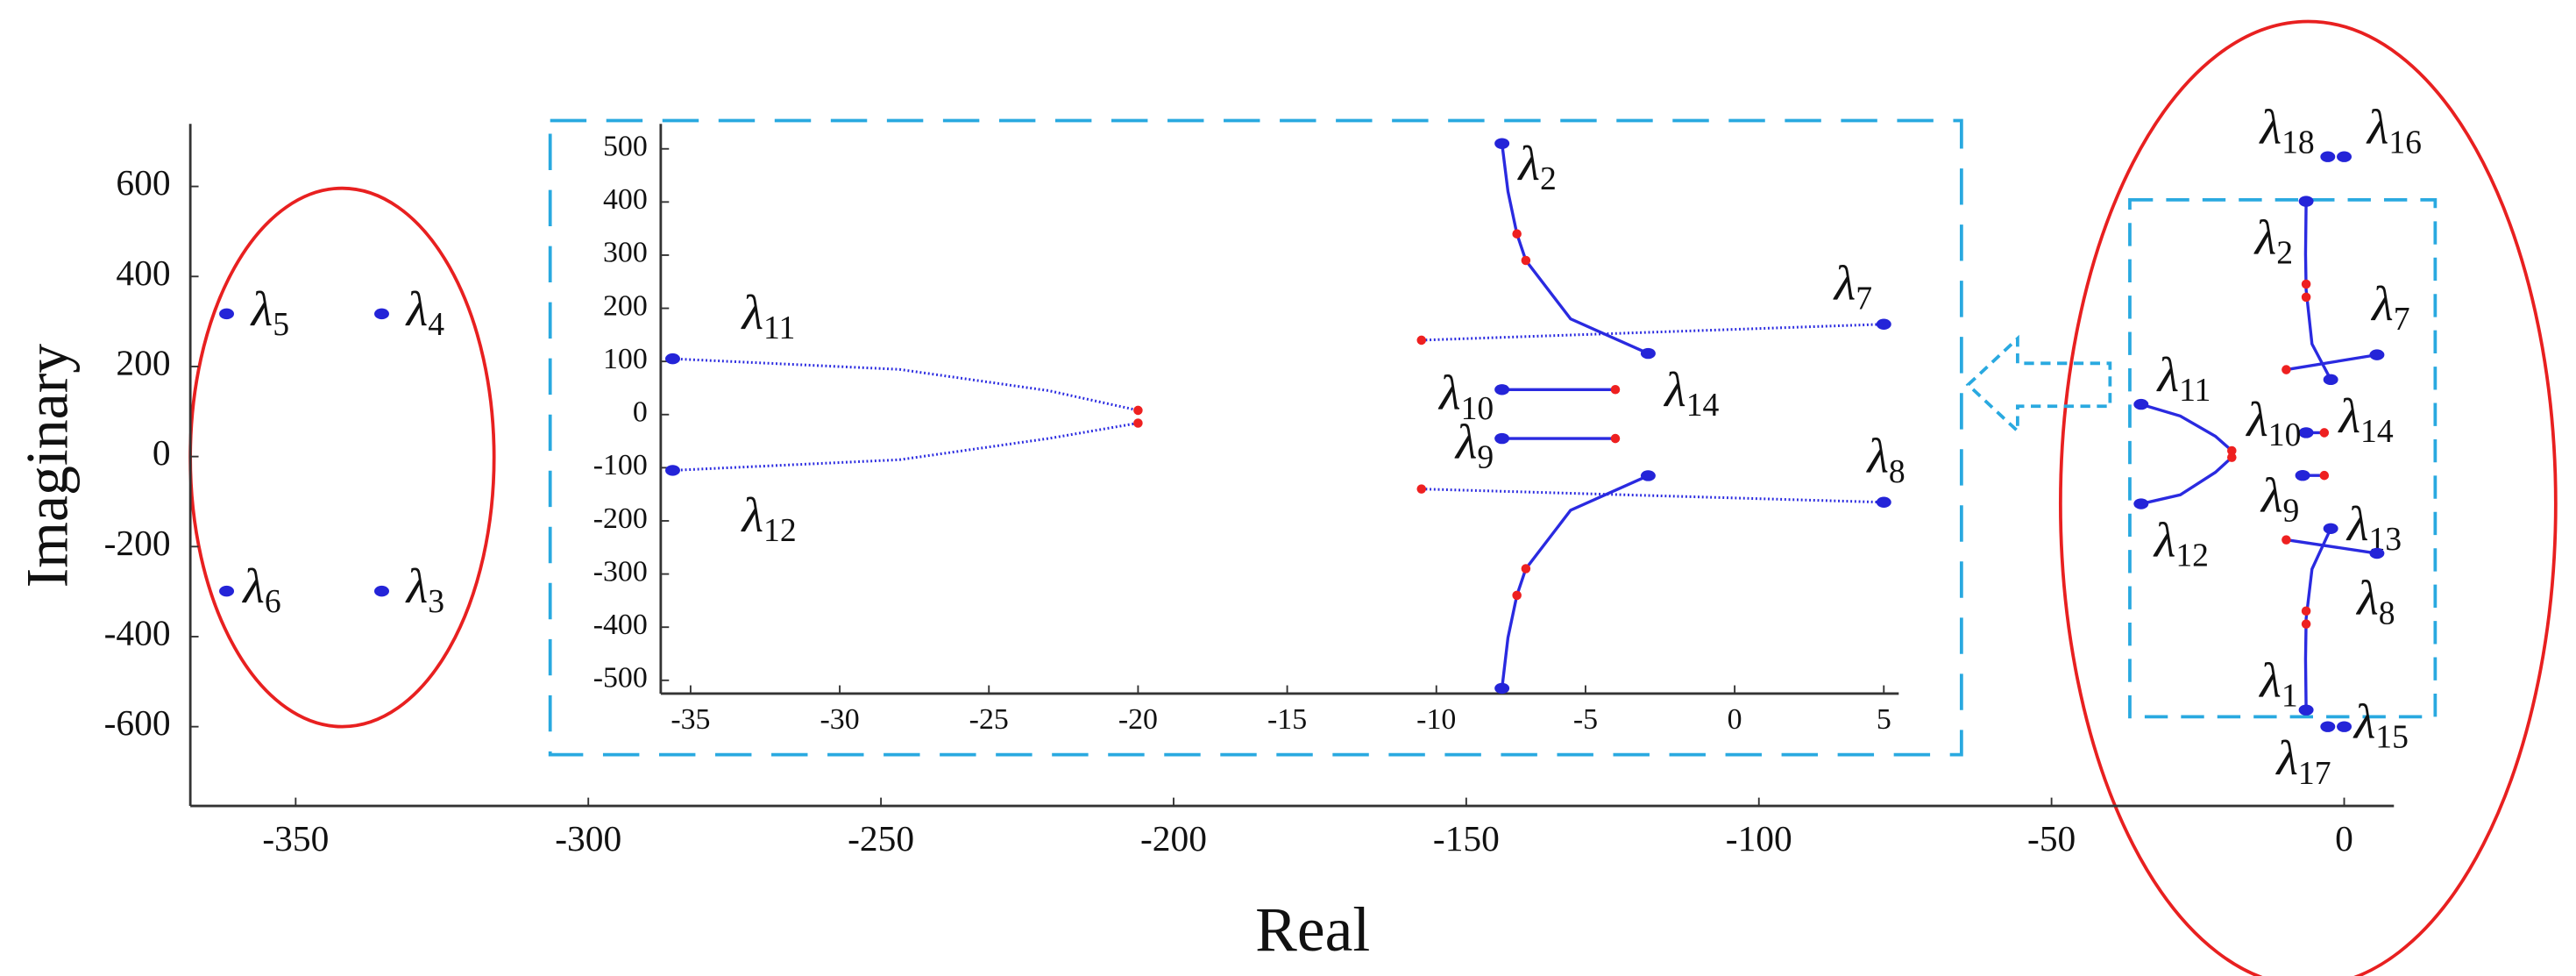  Describe the element at coordinates (2377, 431) in the screenshot. I see `subscript: 14` at that location.